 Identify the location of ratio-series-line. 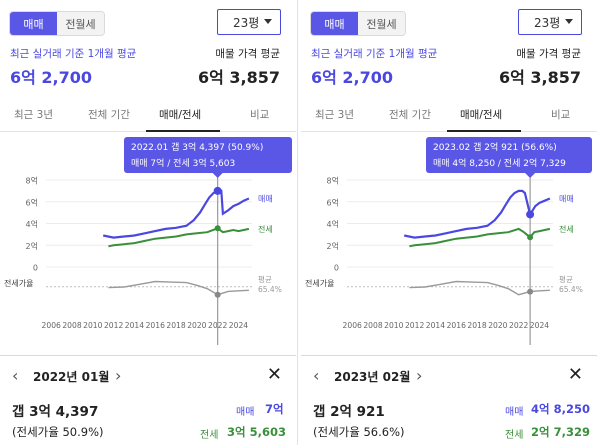
(178, 288).